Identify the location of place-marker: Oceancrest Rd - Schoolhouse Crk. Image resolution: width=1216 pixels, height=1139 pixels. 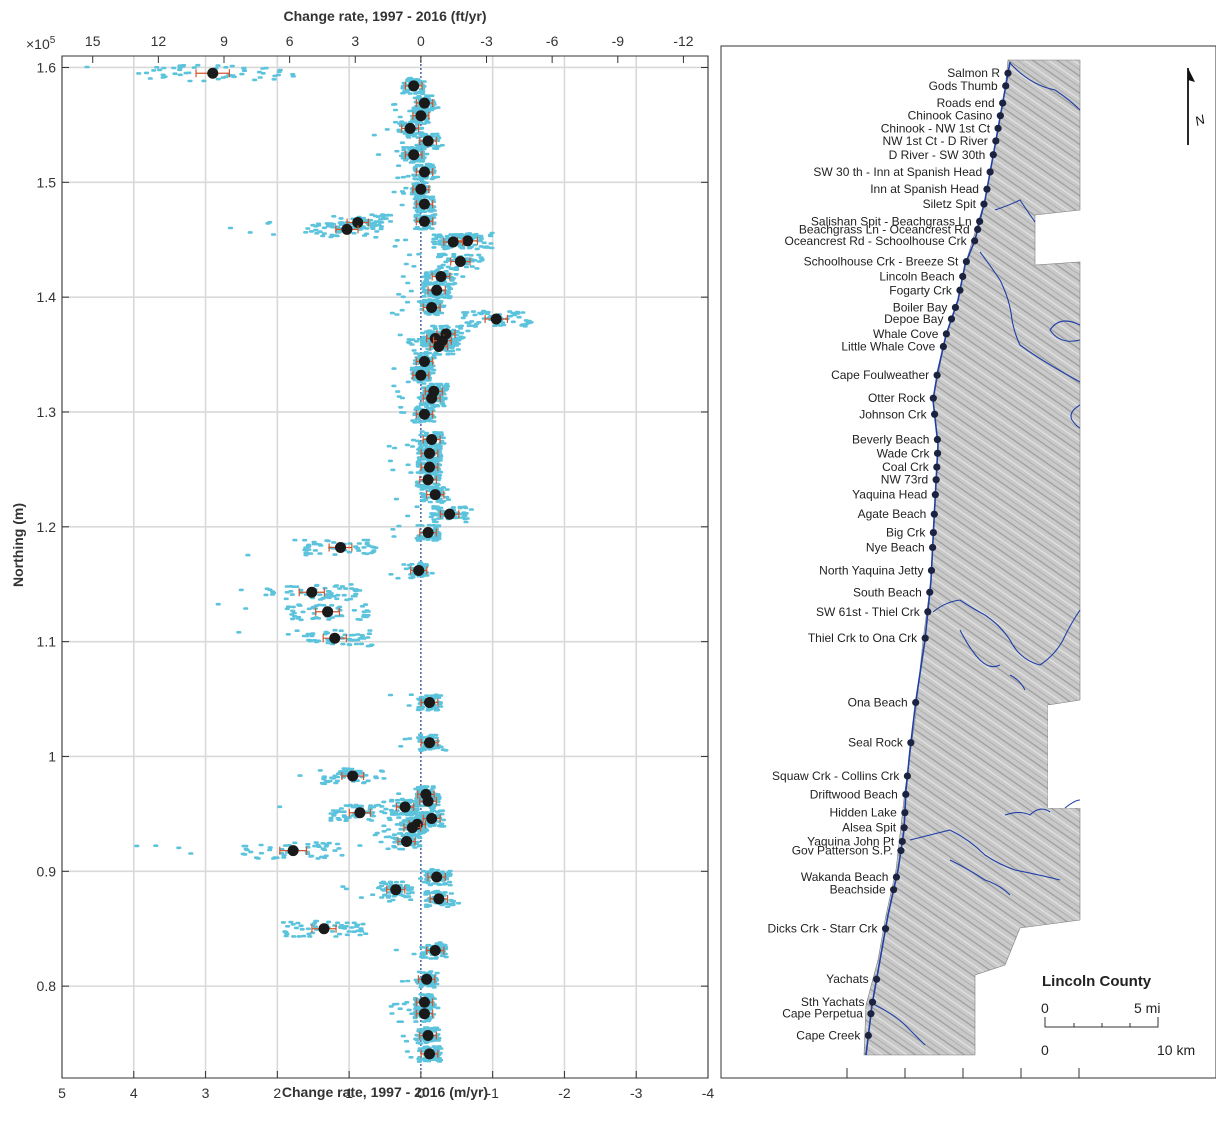
(882, 241).